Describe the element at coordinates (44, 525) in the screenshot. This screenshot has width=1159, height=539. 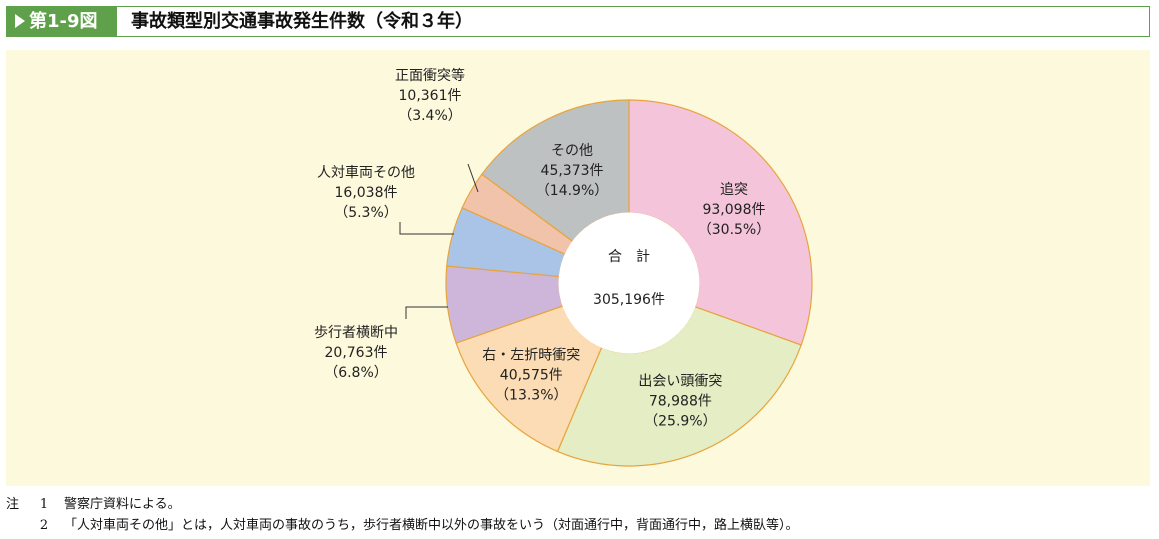
I see `note-number: 2` at that location.